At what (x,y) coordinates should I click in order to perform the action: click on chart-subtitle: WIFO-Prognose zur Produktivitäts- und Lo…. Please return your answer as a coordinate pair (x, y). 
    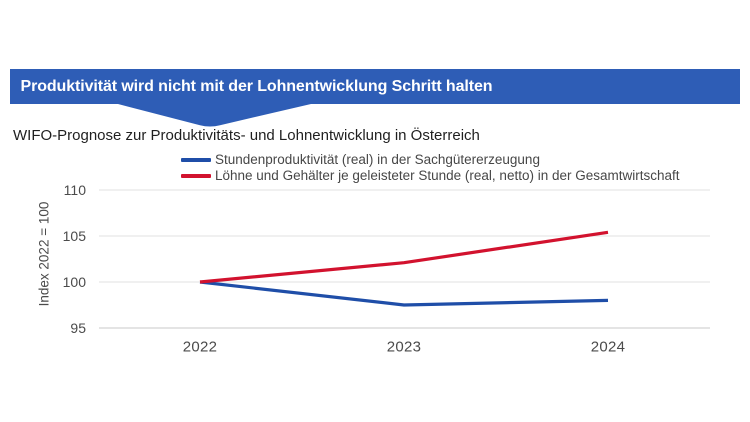
    Looking at the image, I should click on (246, 135).